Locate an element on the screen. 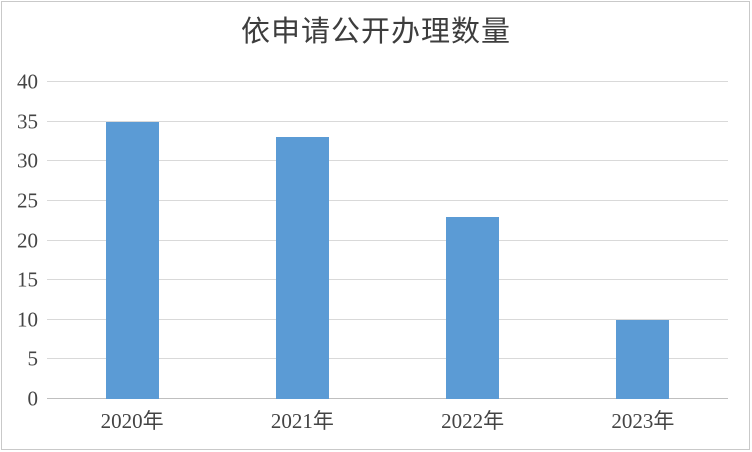 The height and width of the screenshot is (452, 752). y-axis: 0 5 10 15 20 25 30 35 40 is located at coordinates (19, 240).